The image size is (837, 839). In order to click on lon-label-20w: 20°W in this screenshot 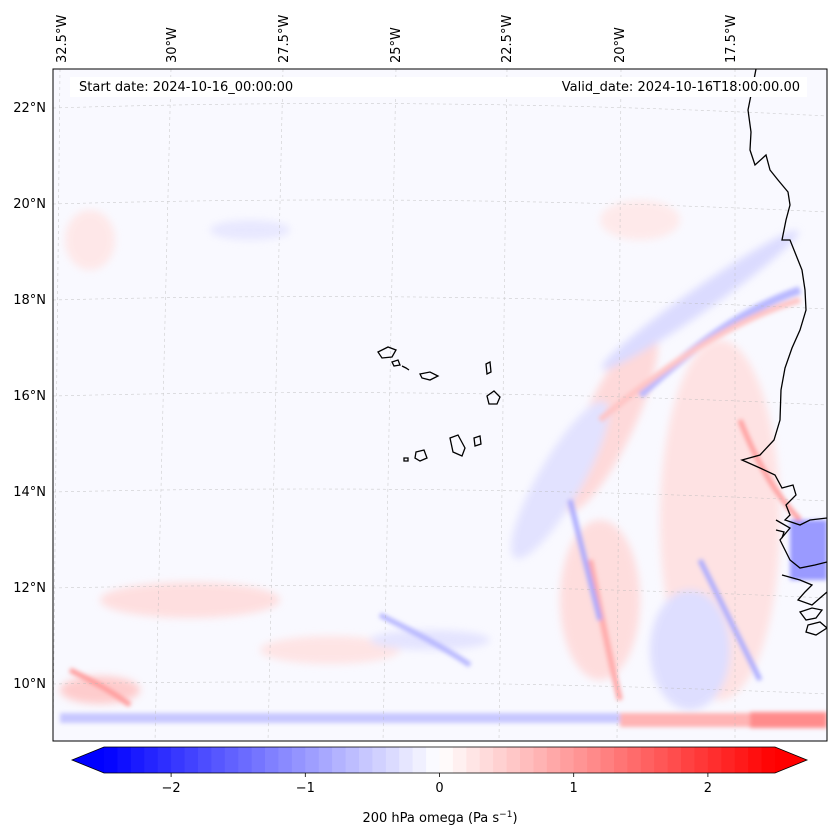, I will do `click(620, 45)`.